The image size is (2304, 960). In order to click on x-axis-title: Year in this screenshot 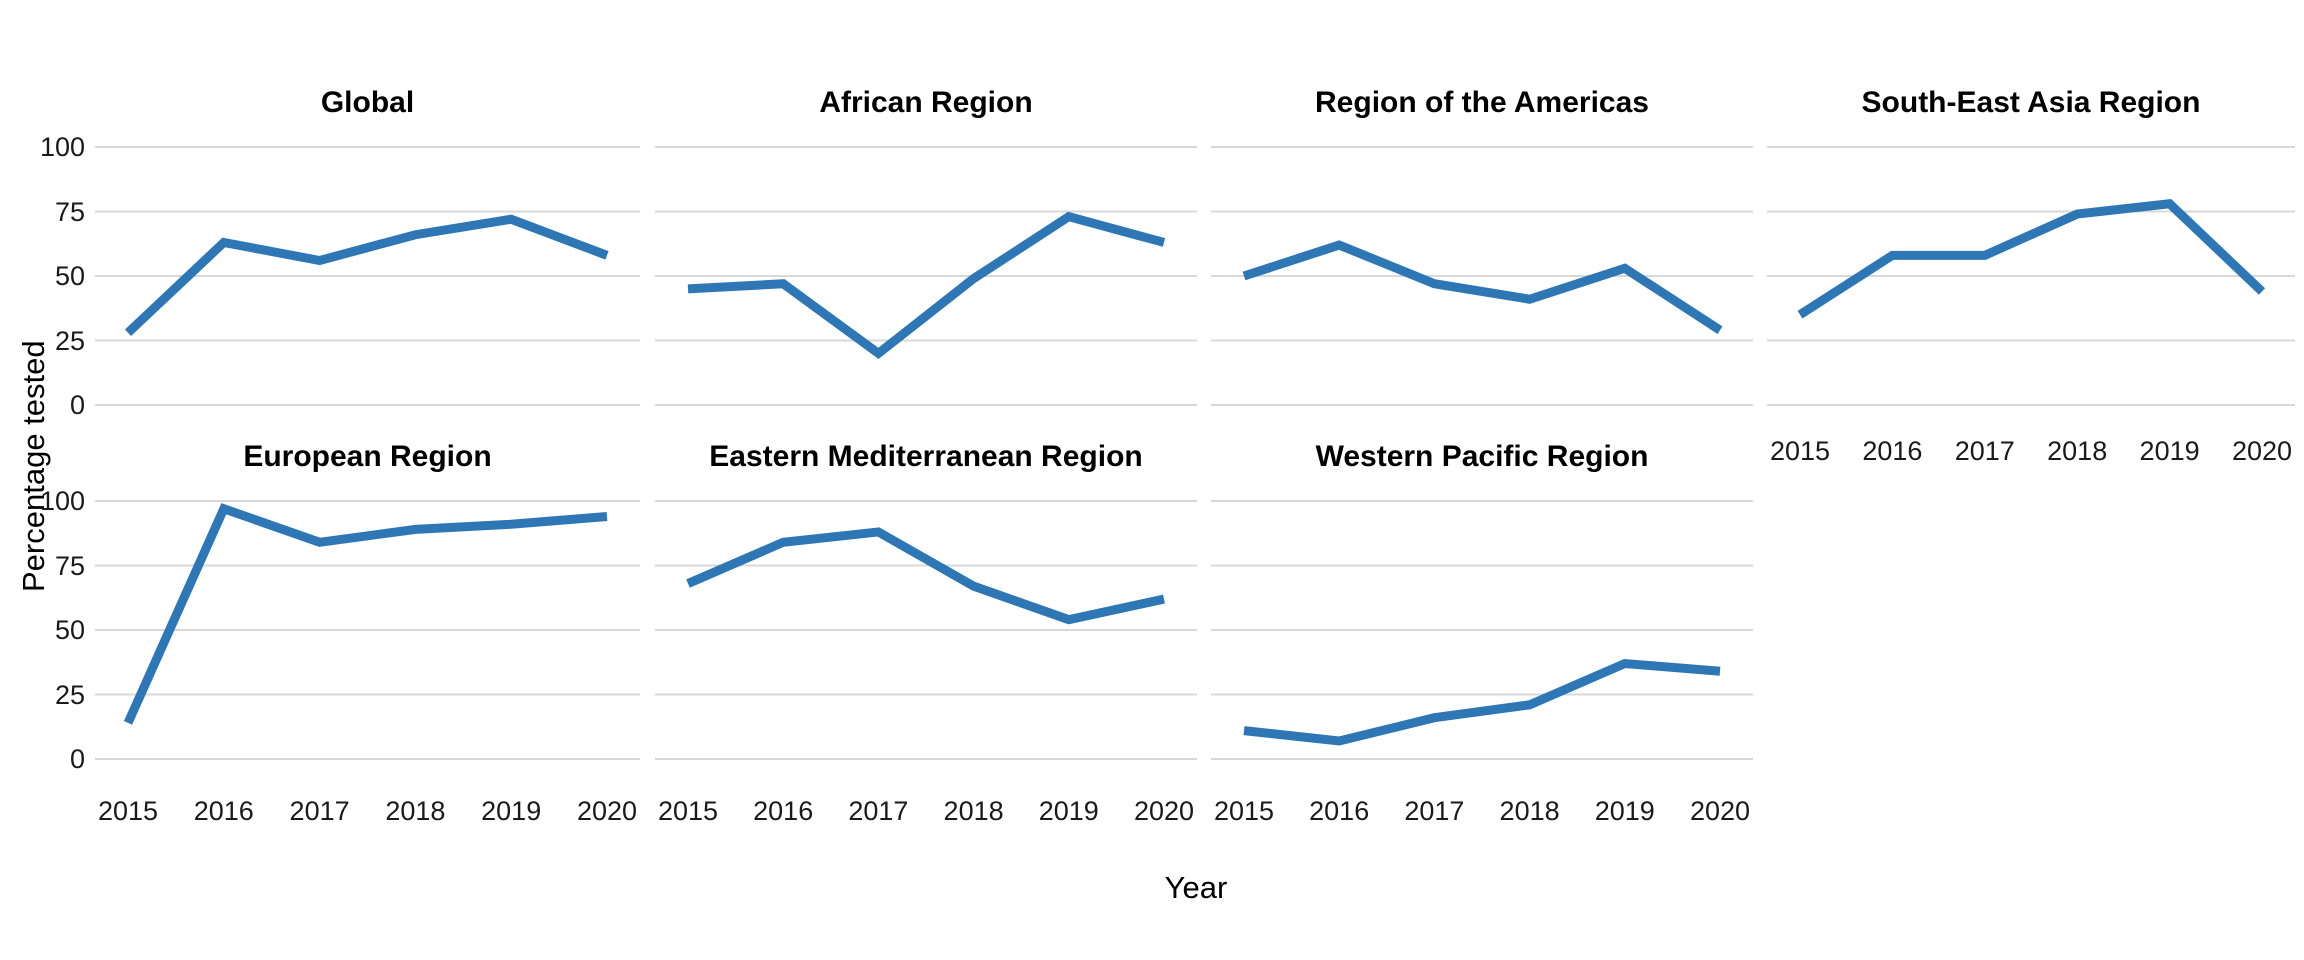, I will do `click(1196, 887)`.